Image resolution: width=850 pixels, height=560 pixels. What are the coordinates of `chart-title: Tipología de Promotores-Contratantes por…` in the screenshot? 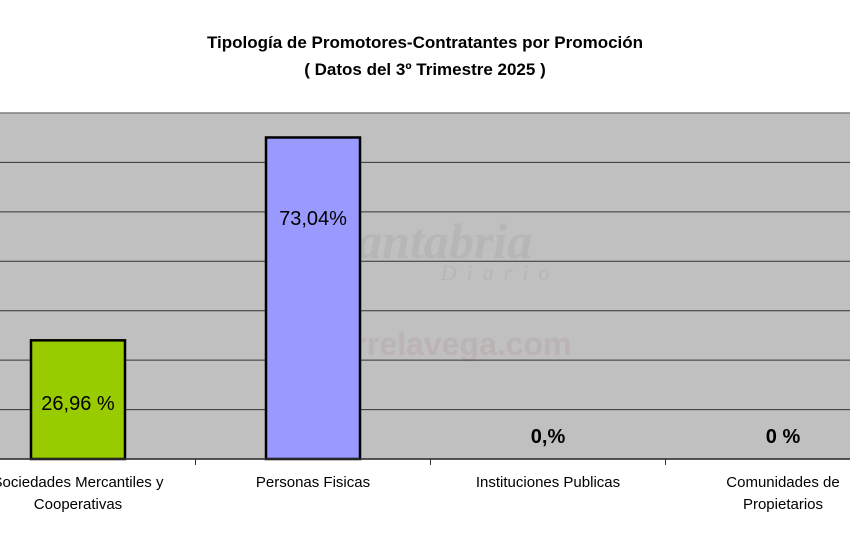 It's located at (425, 42).